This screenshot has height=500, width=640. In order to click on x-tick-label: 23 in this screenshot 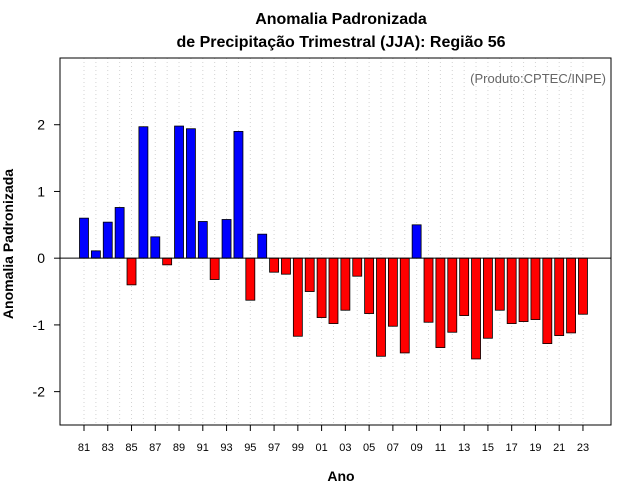, I will do `click(583, 448)`.